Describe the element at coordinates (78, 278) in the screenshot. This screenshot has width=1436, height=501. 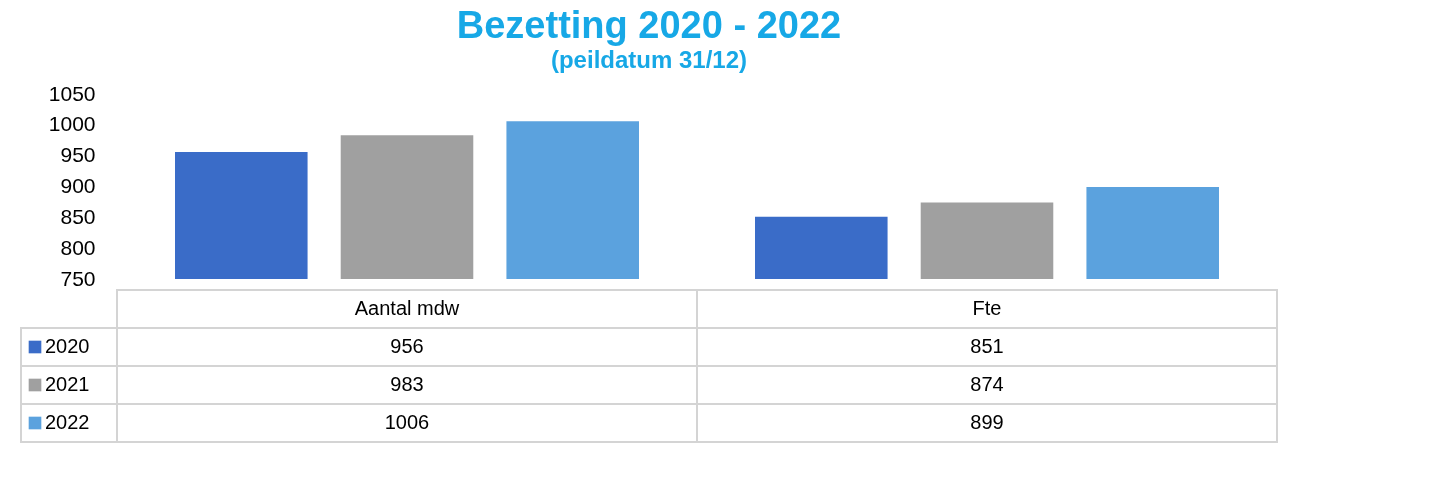
I see `y-tick-label: 750` at that location.